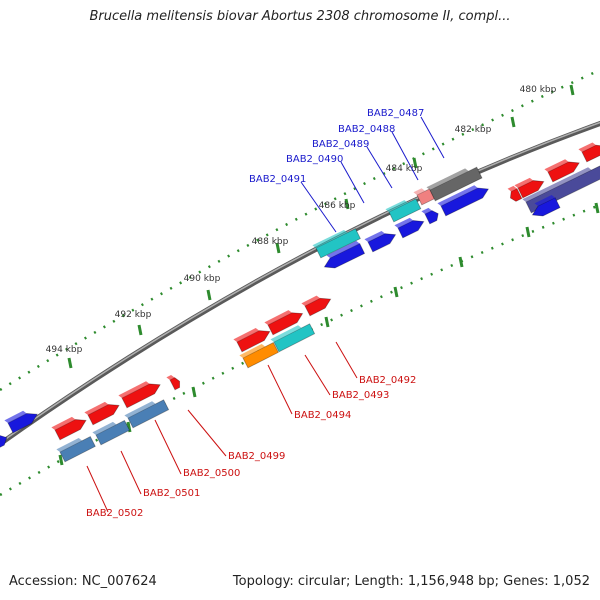  Describe the element at coordinates (114, 513) in the screenshot. I see `gene-label: BAB2_0502` at that location.